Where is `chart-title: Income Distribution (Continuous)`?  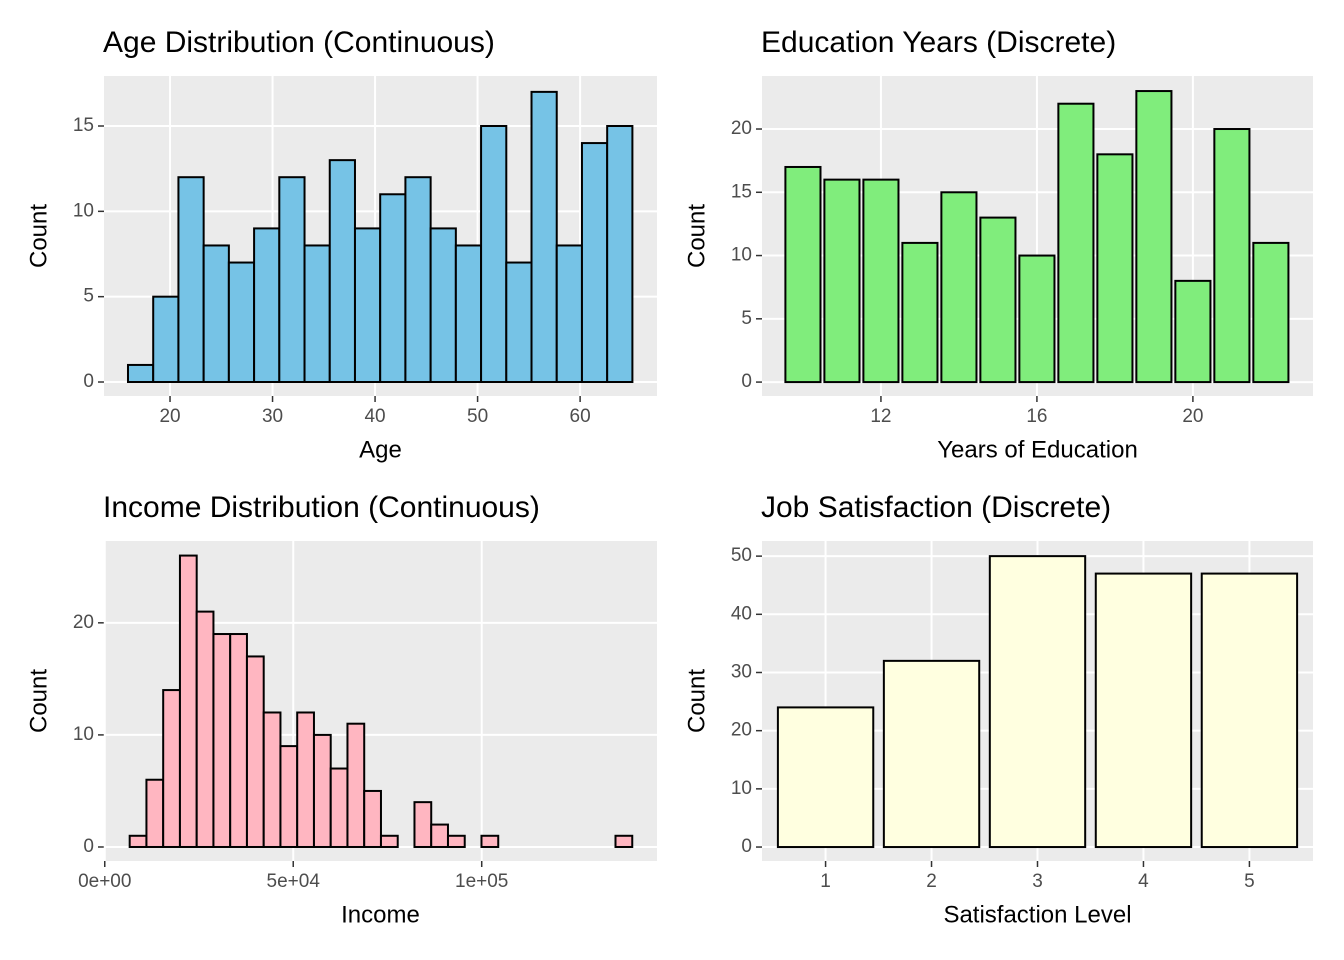 chart-title: Income Distribution (Continuous) is located at coordinates (321, 507).